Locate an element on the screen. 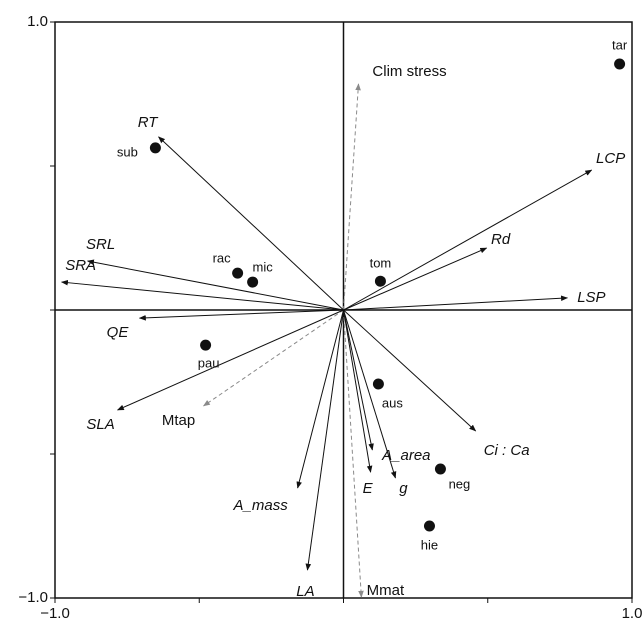 This screenshot has height=627, width=644. loading-label: A_mass is located at coordinates (261, 505).